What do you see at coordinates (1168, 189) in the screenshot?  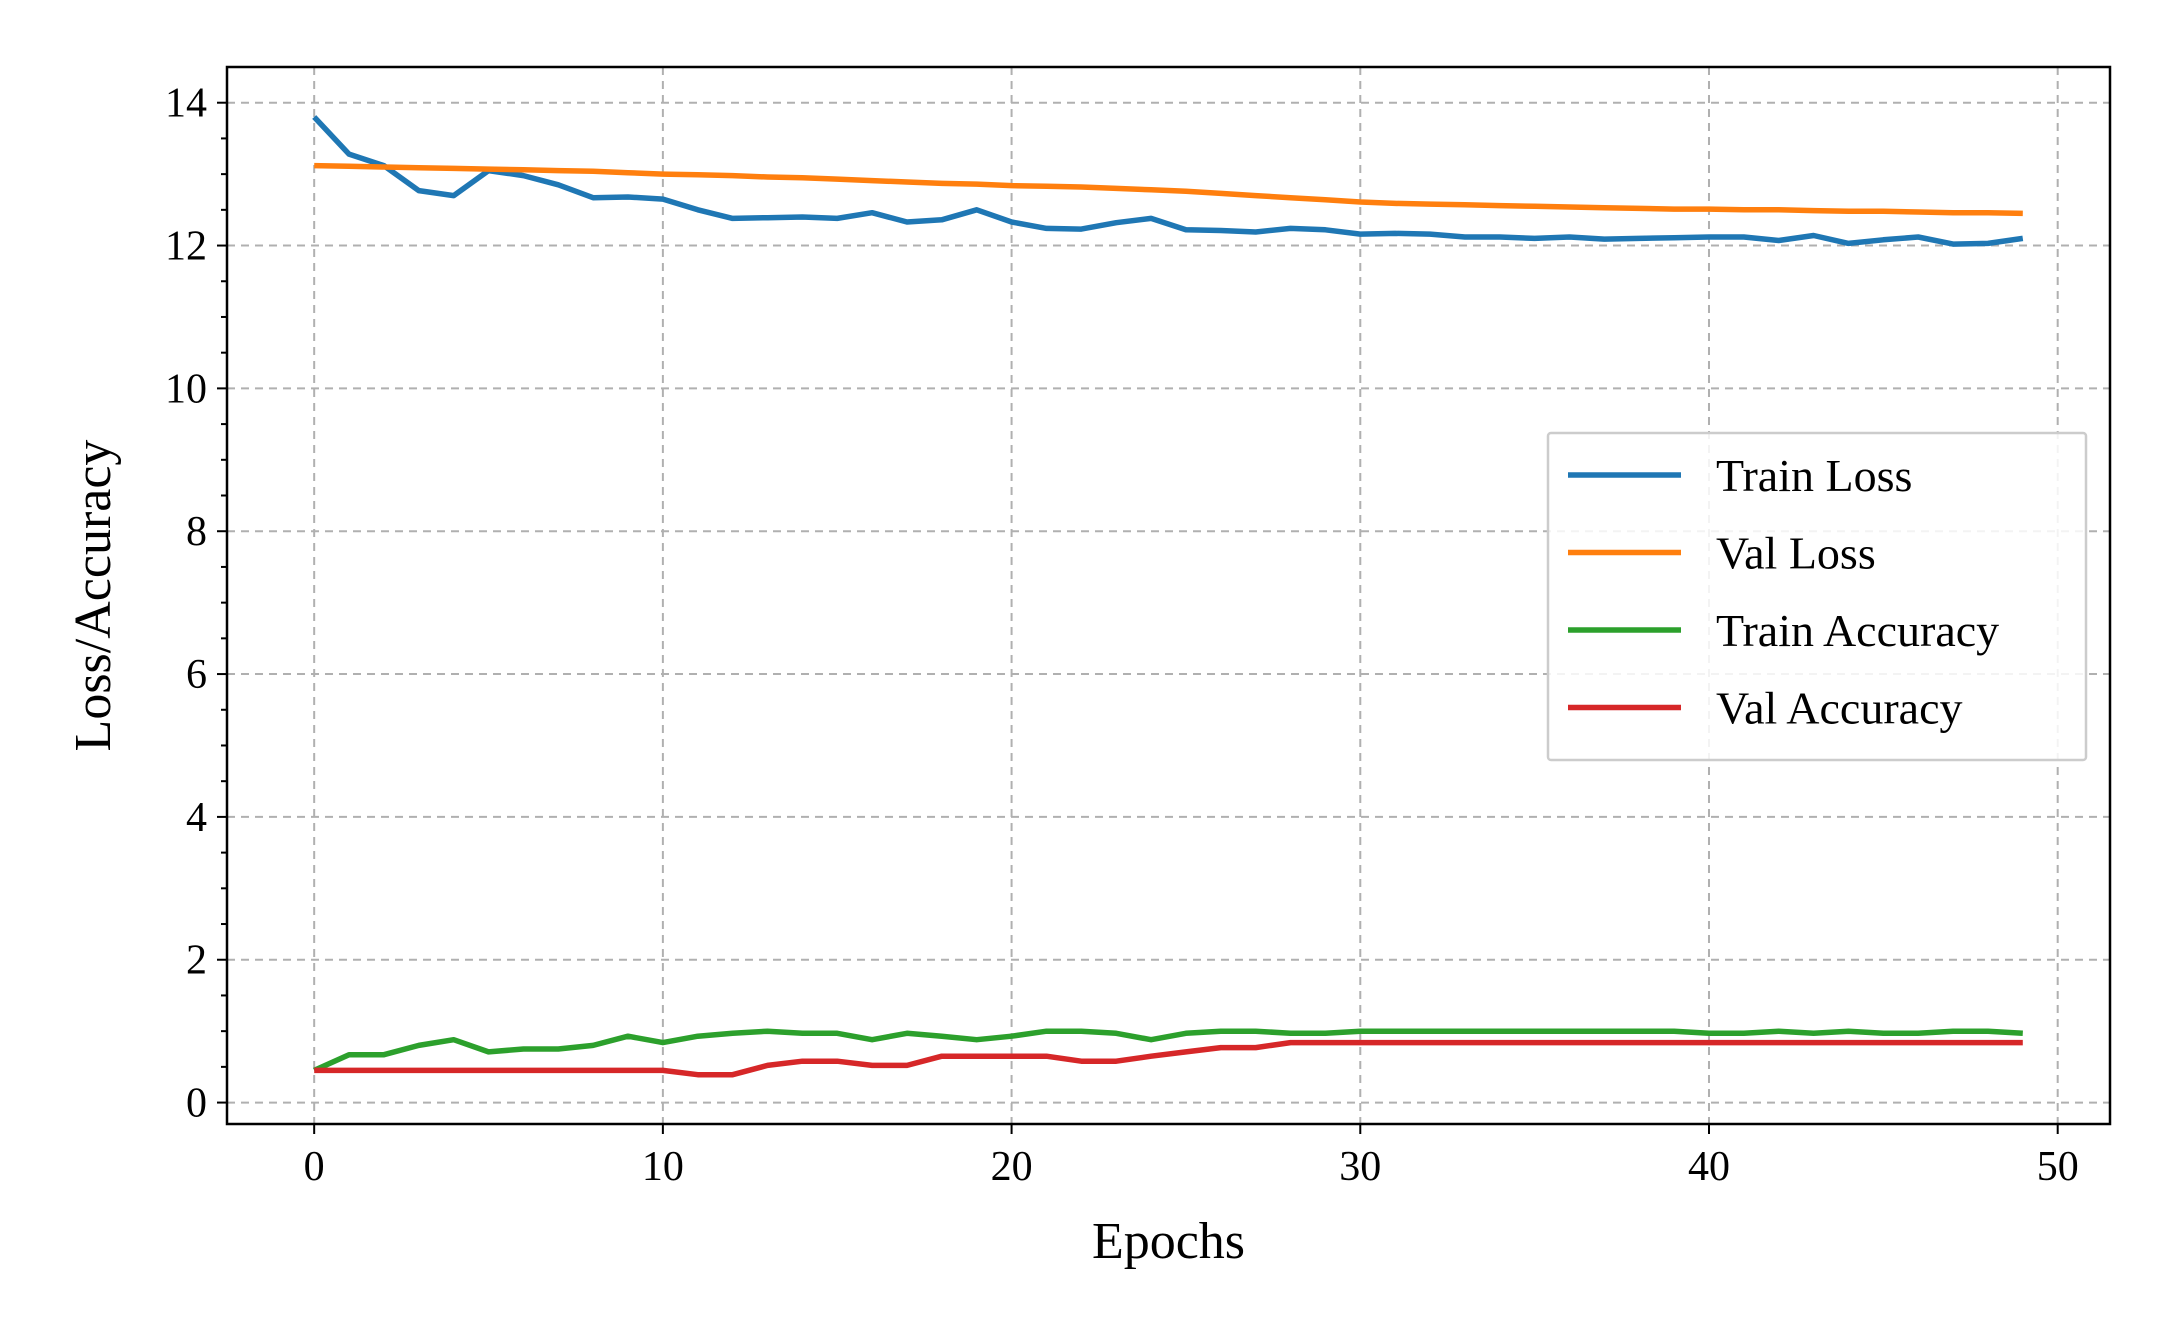 I see `series-line-val-loss` at bounding box center [1168, 189].